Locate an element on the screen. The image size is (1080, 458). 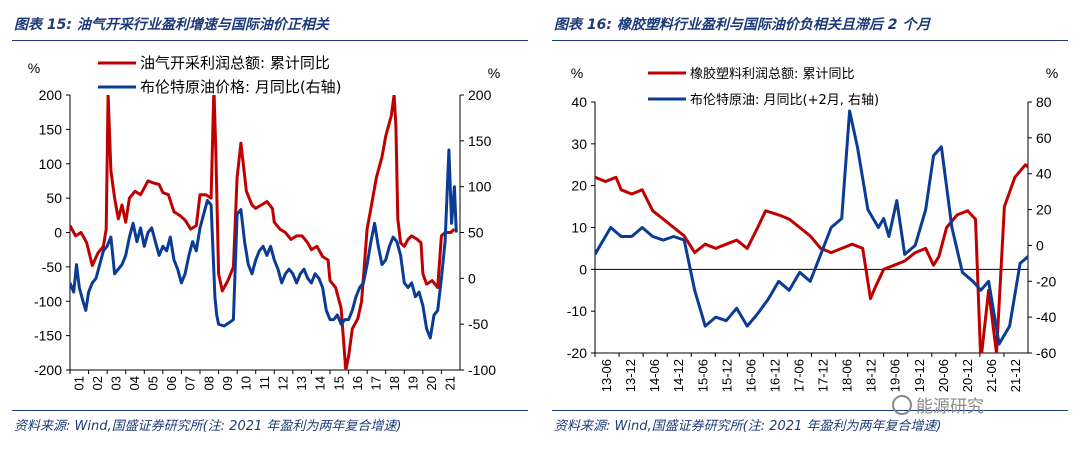
x-tick-label: 15 is located at coordinates (338, 383).